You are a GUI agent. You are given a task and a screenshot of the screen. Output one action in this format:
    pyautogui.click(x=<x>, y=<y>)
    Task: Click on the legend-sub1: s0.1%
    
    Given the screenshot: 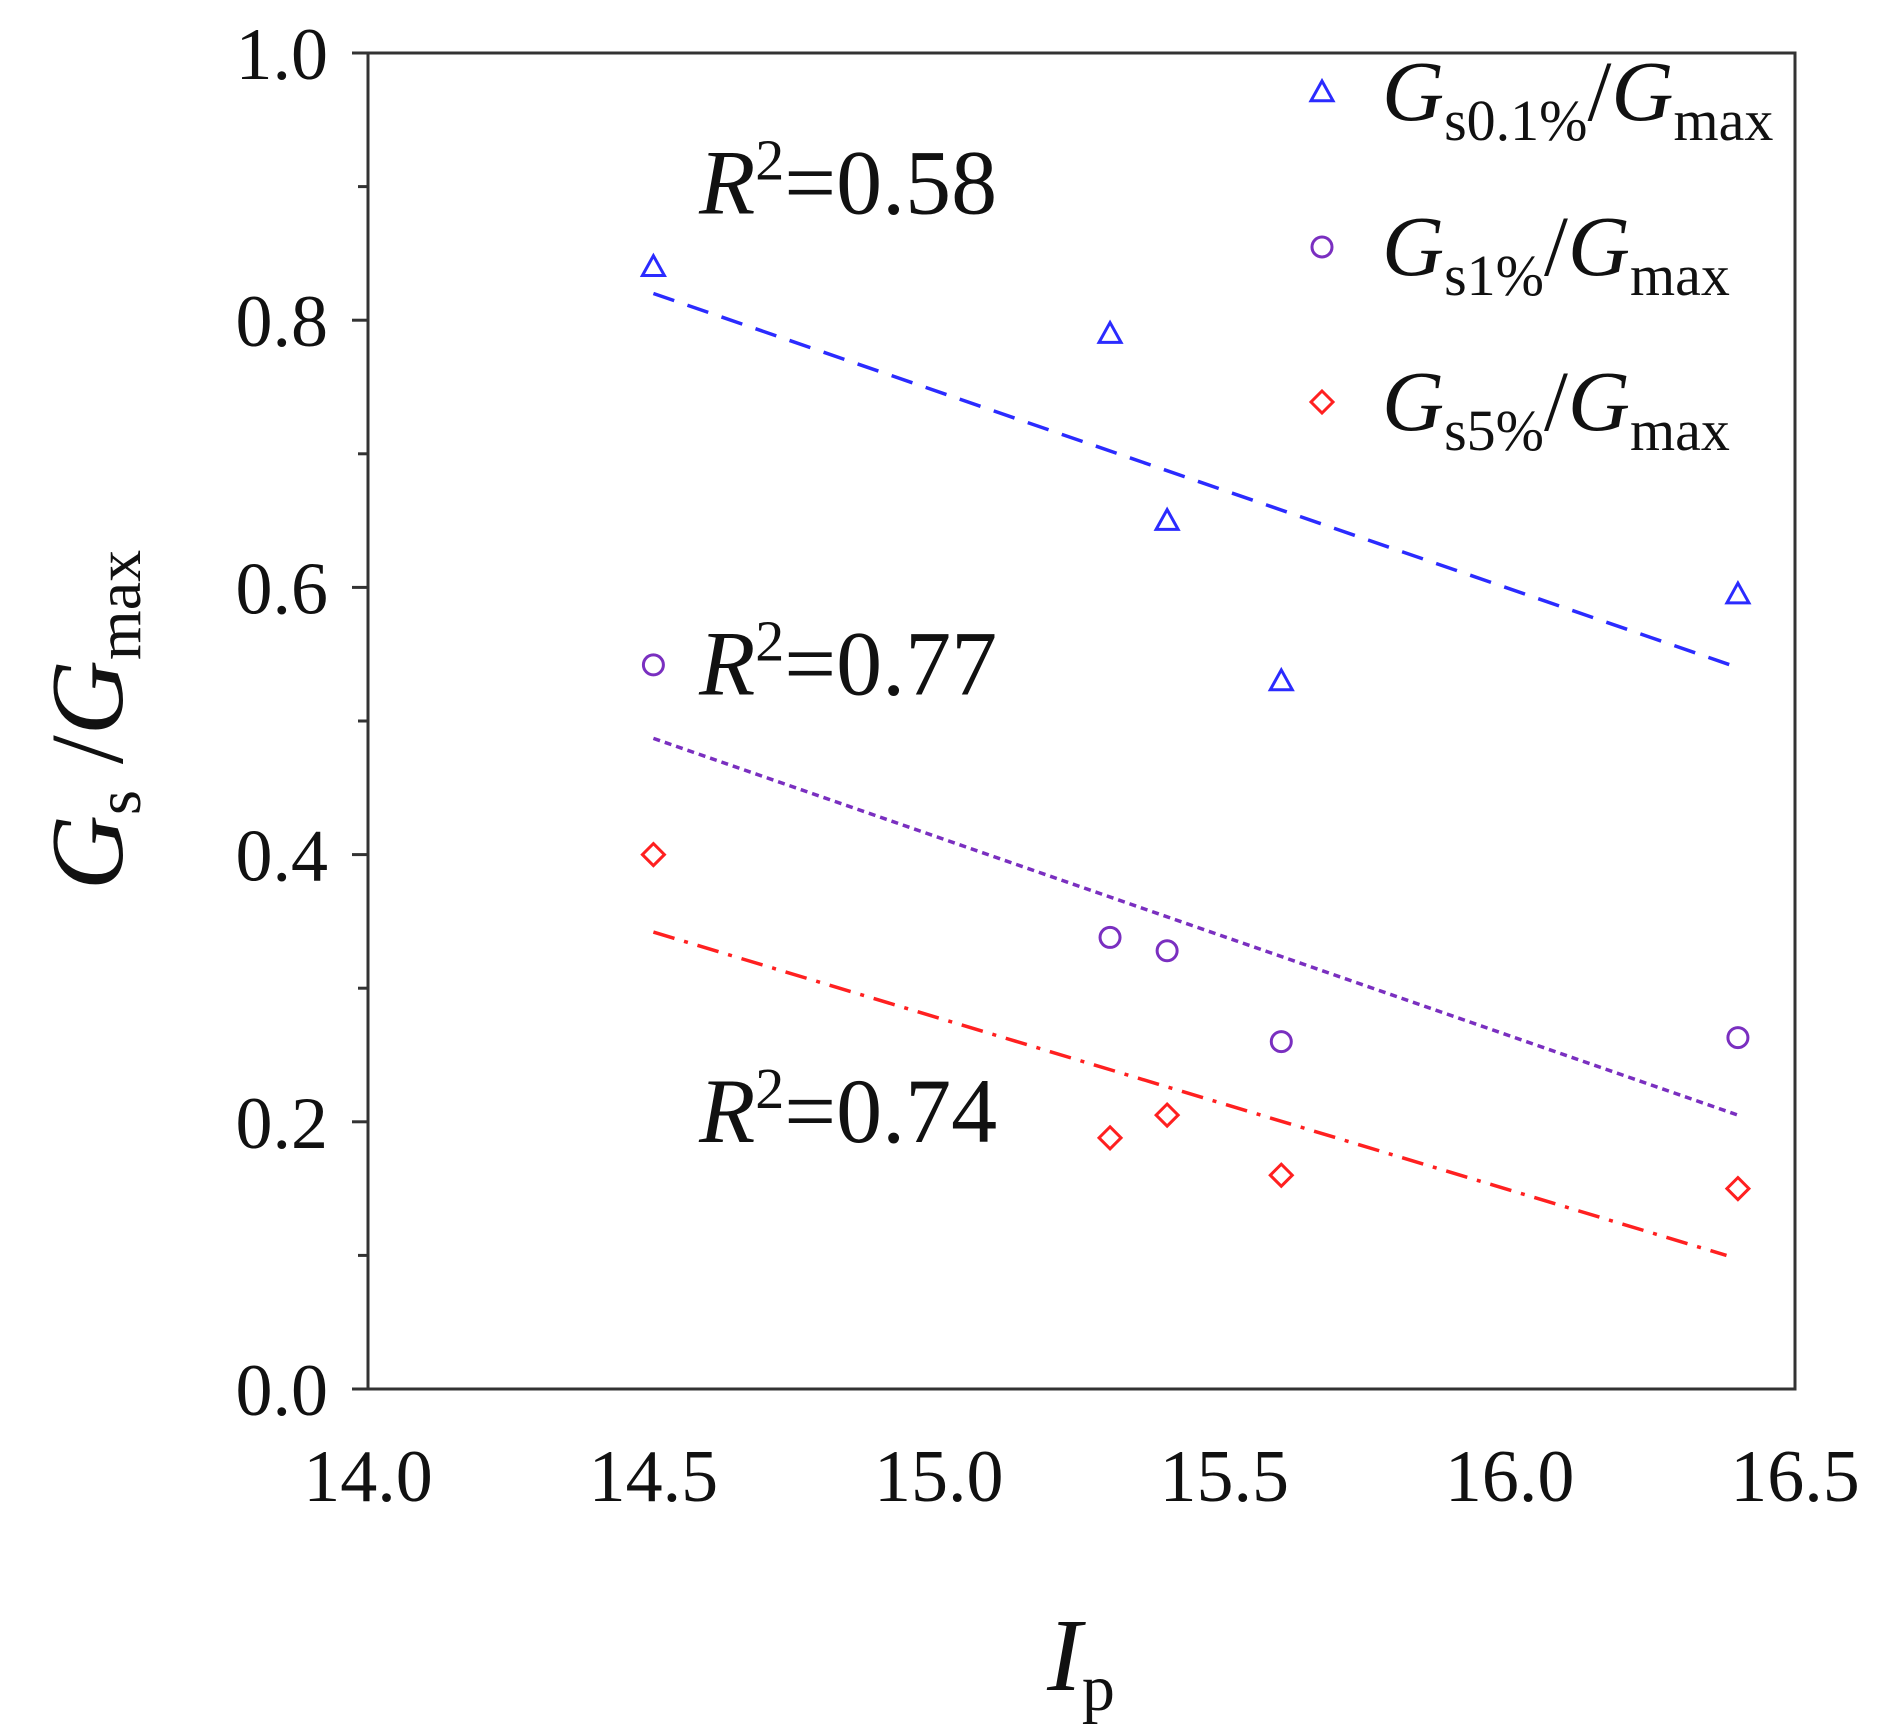 What is the action you would take?
    pyautogui.click(x=1515, y=120)
    